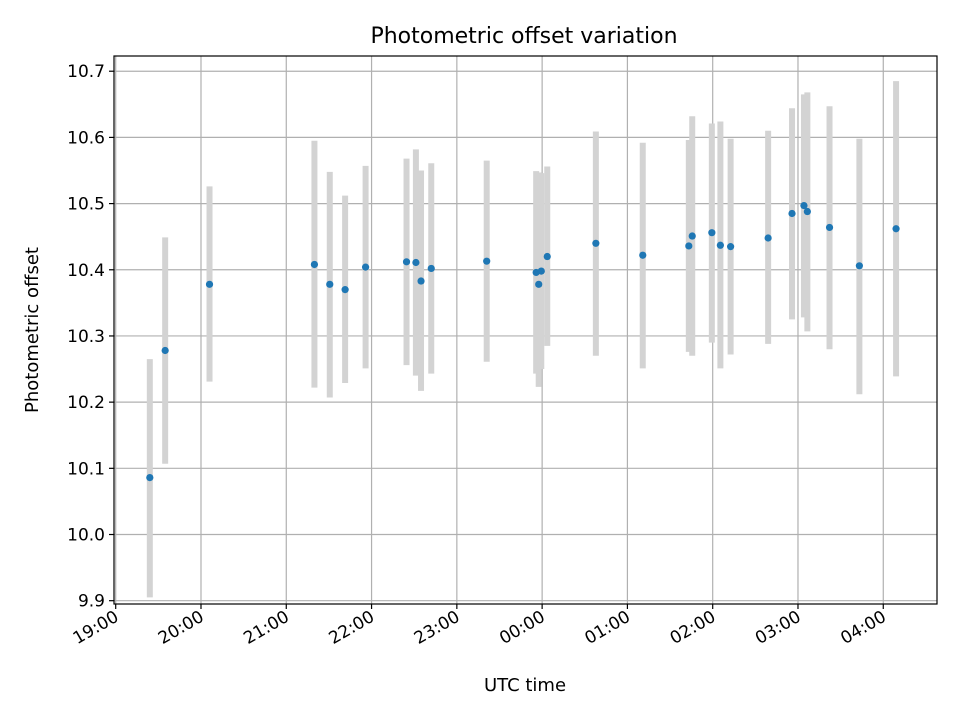  I want to click on chart-title: Photometric offset variation, so click(523, 36).